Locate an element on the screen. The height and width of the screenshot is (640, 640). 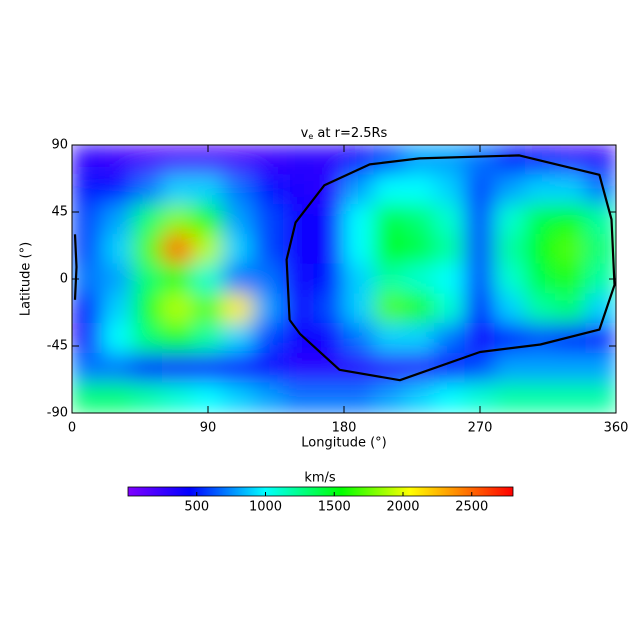
y-tick-label: 90 is located at coordinates (59, 145).